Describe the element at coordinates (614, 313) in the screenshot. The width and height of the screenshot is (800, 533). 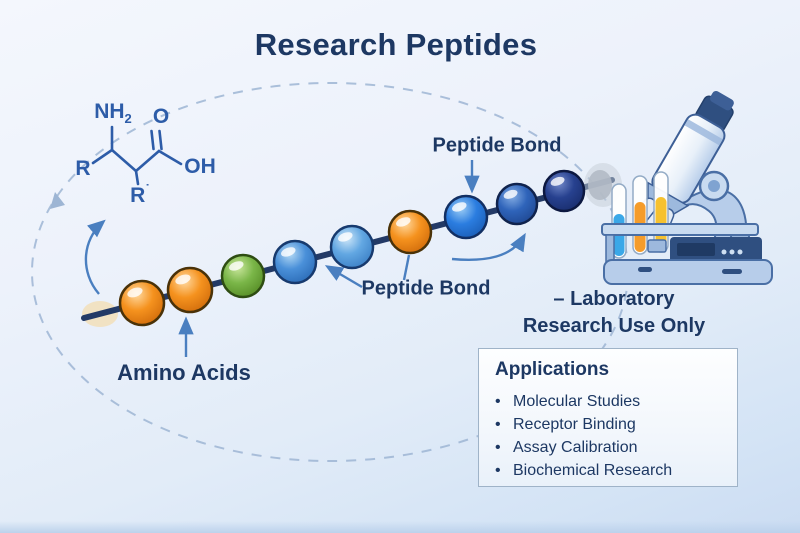
I see `usage-note: – Laboratory Research Use Only` at that location.